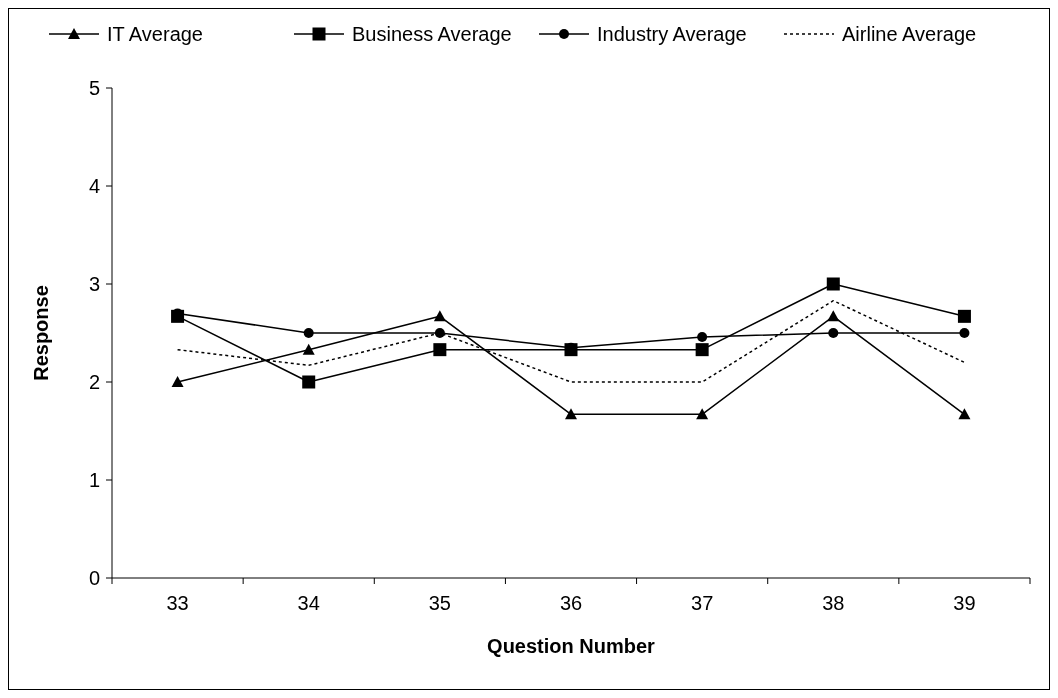 This screenshot has height=698, width=1058. I want to click on y-axis-title: Response, so click(41, 333).